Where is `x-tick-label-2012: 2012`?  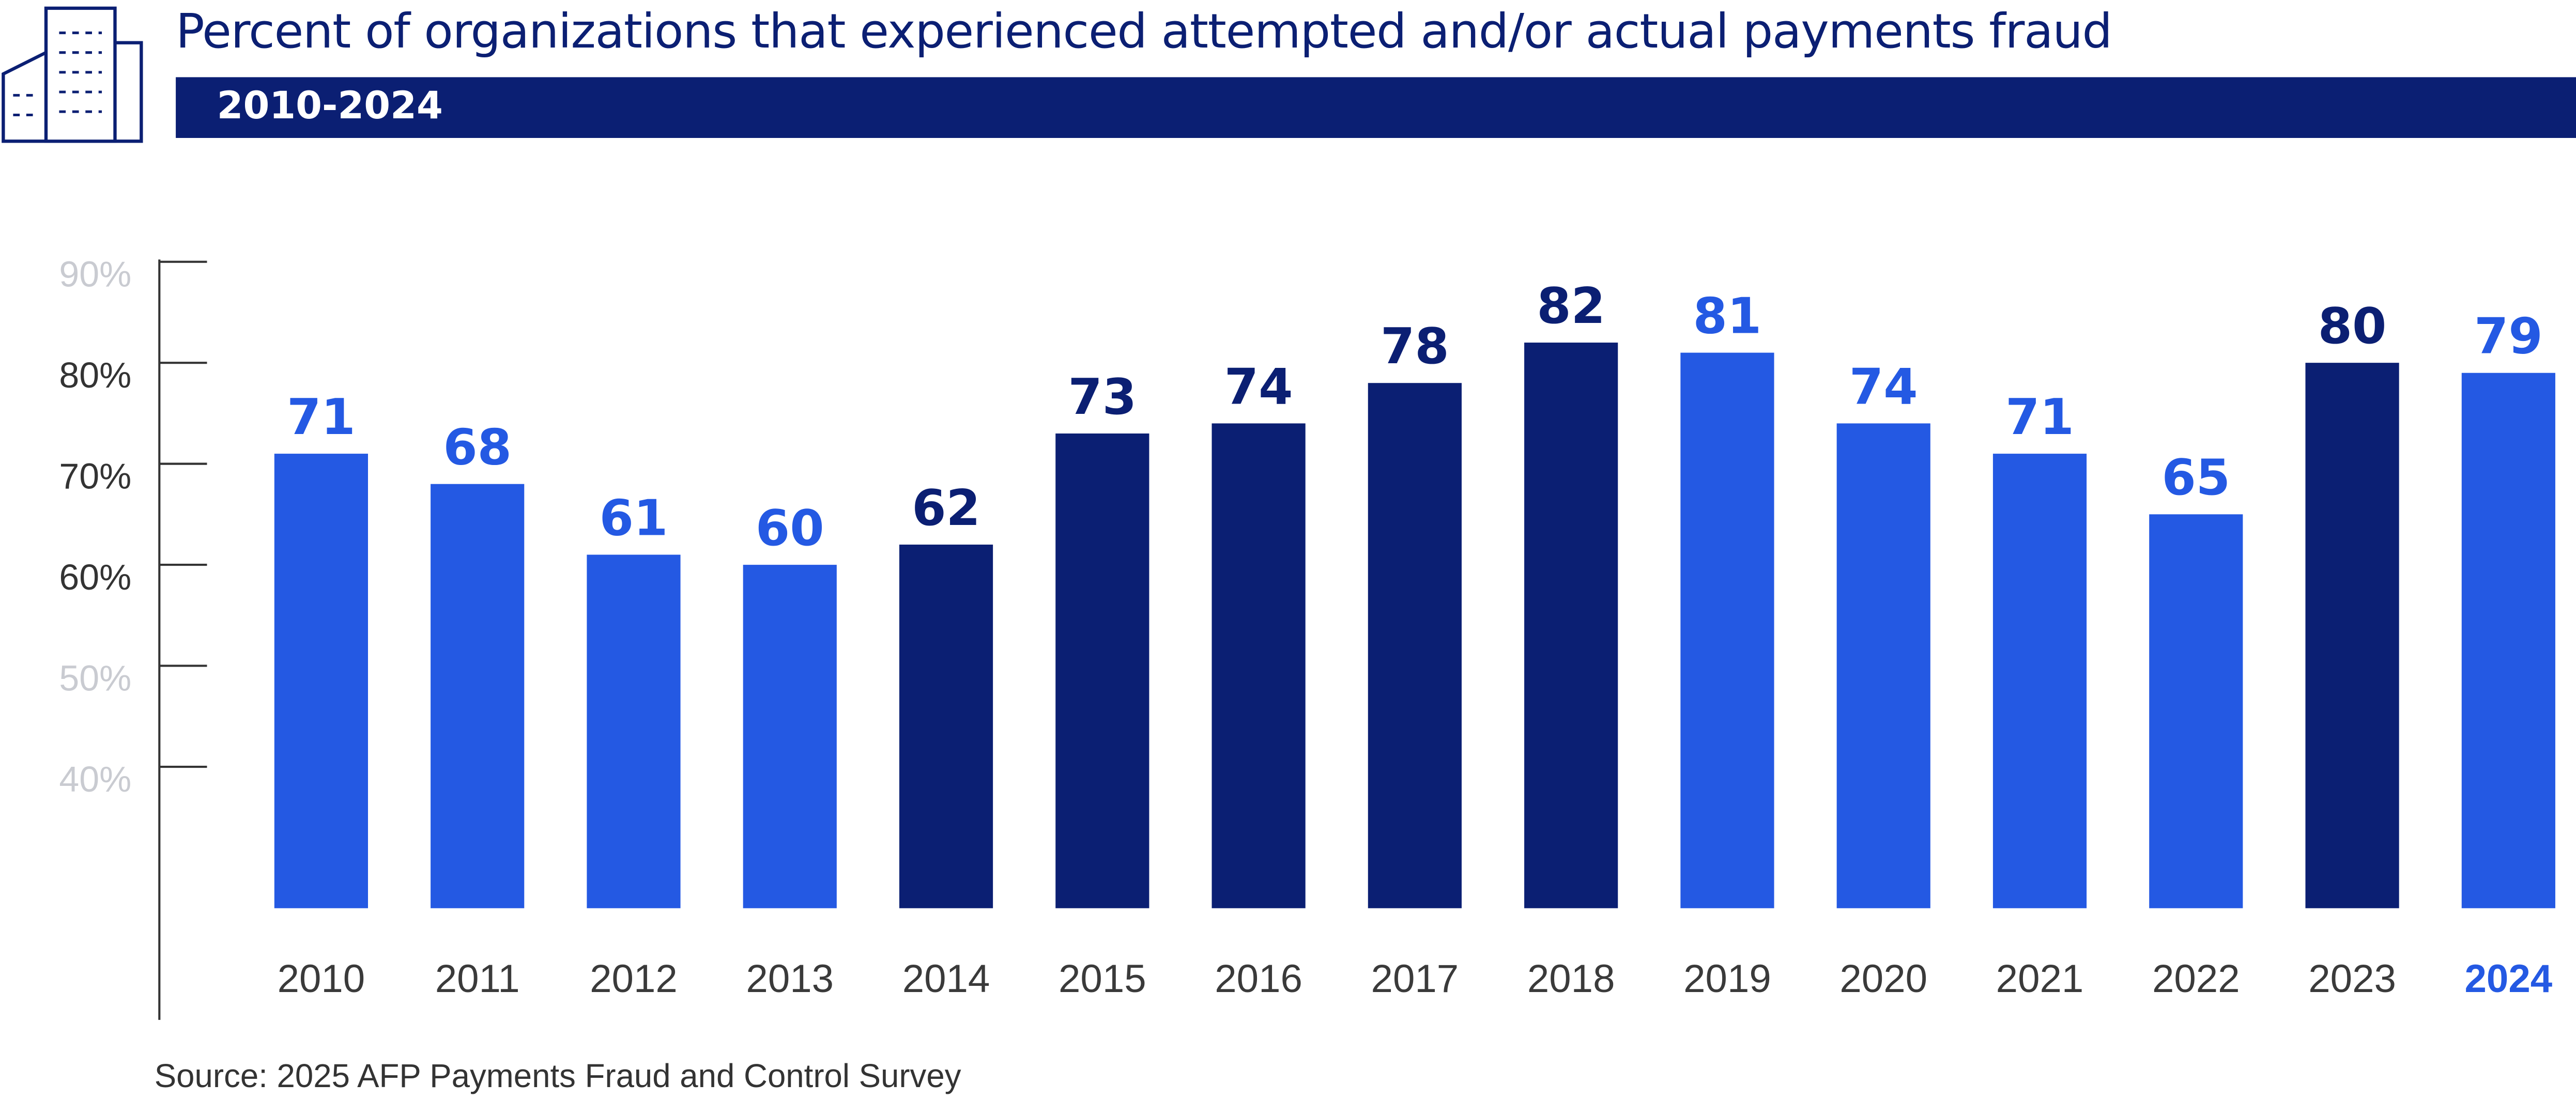
x-tick-label-2012: 2012 is located at coordinates (634, 979).